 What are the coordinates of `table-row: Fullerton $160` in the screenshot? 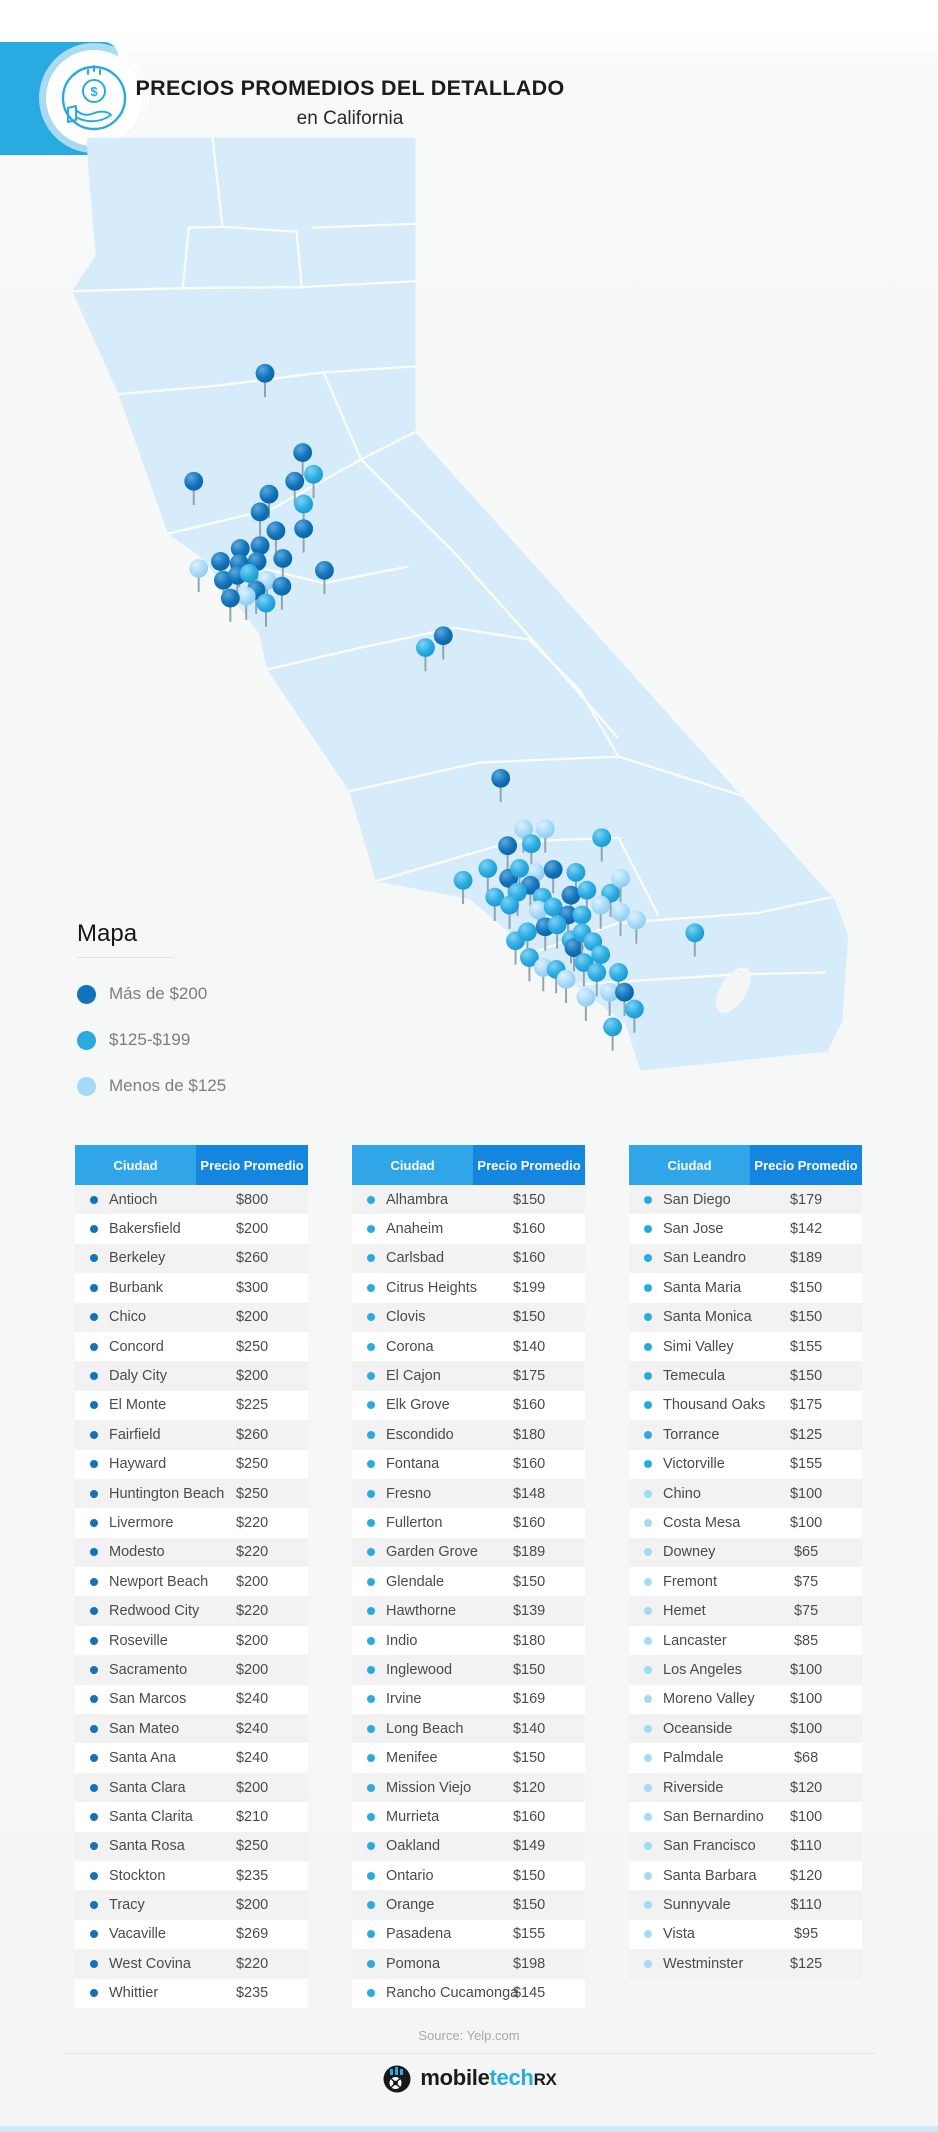 It's located at (468, 1522).